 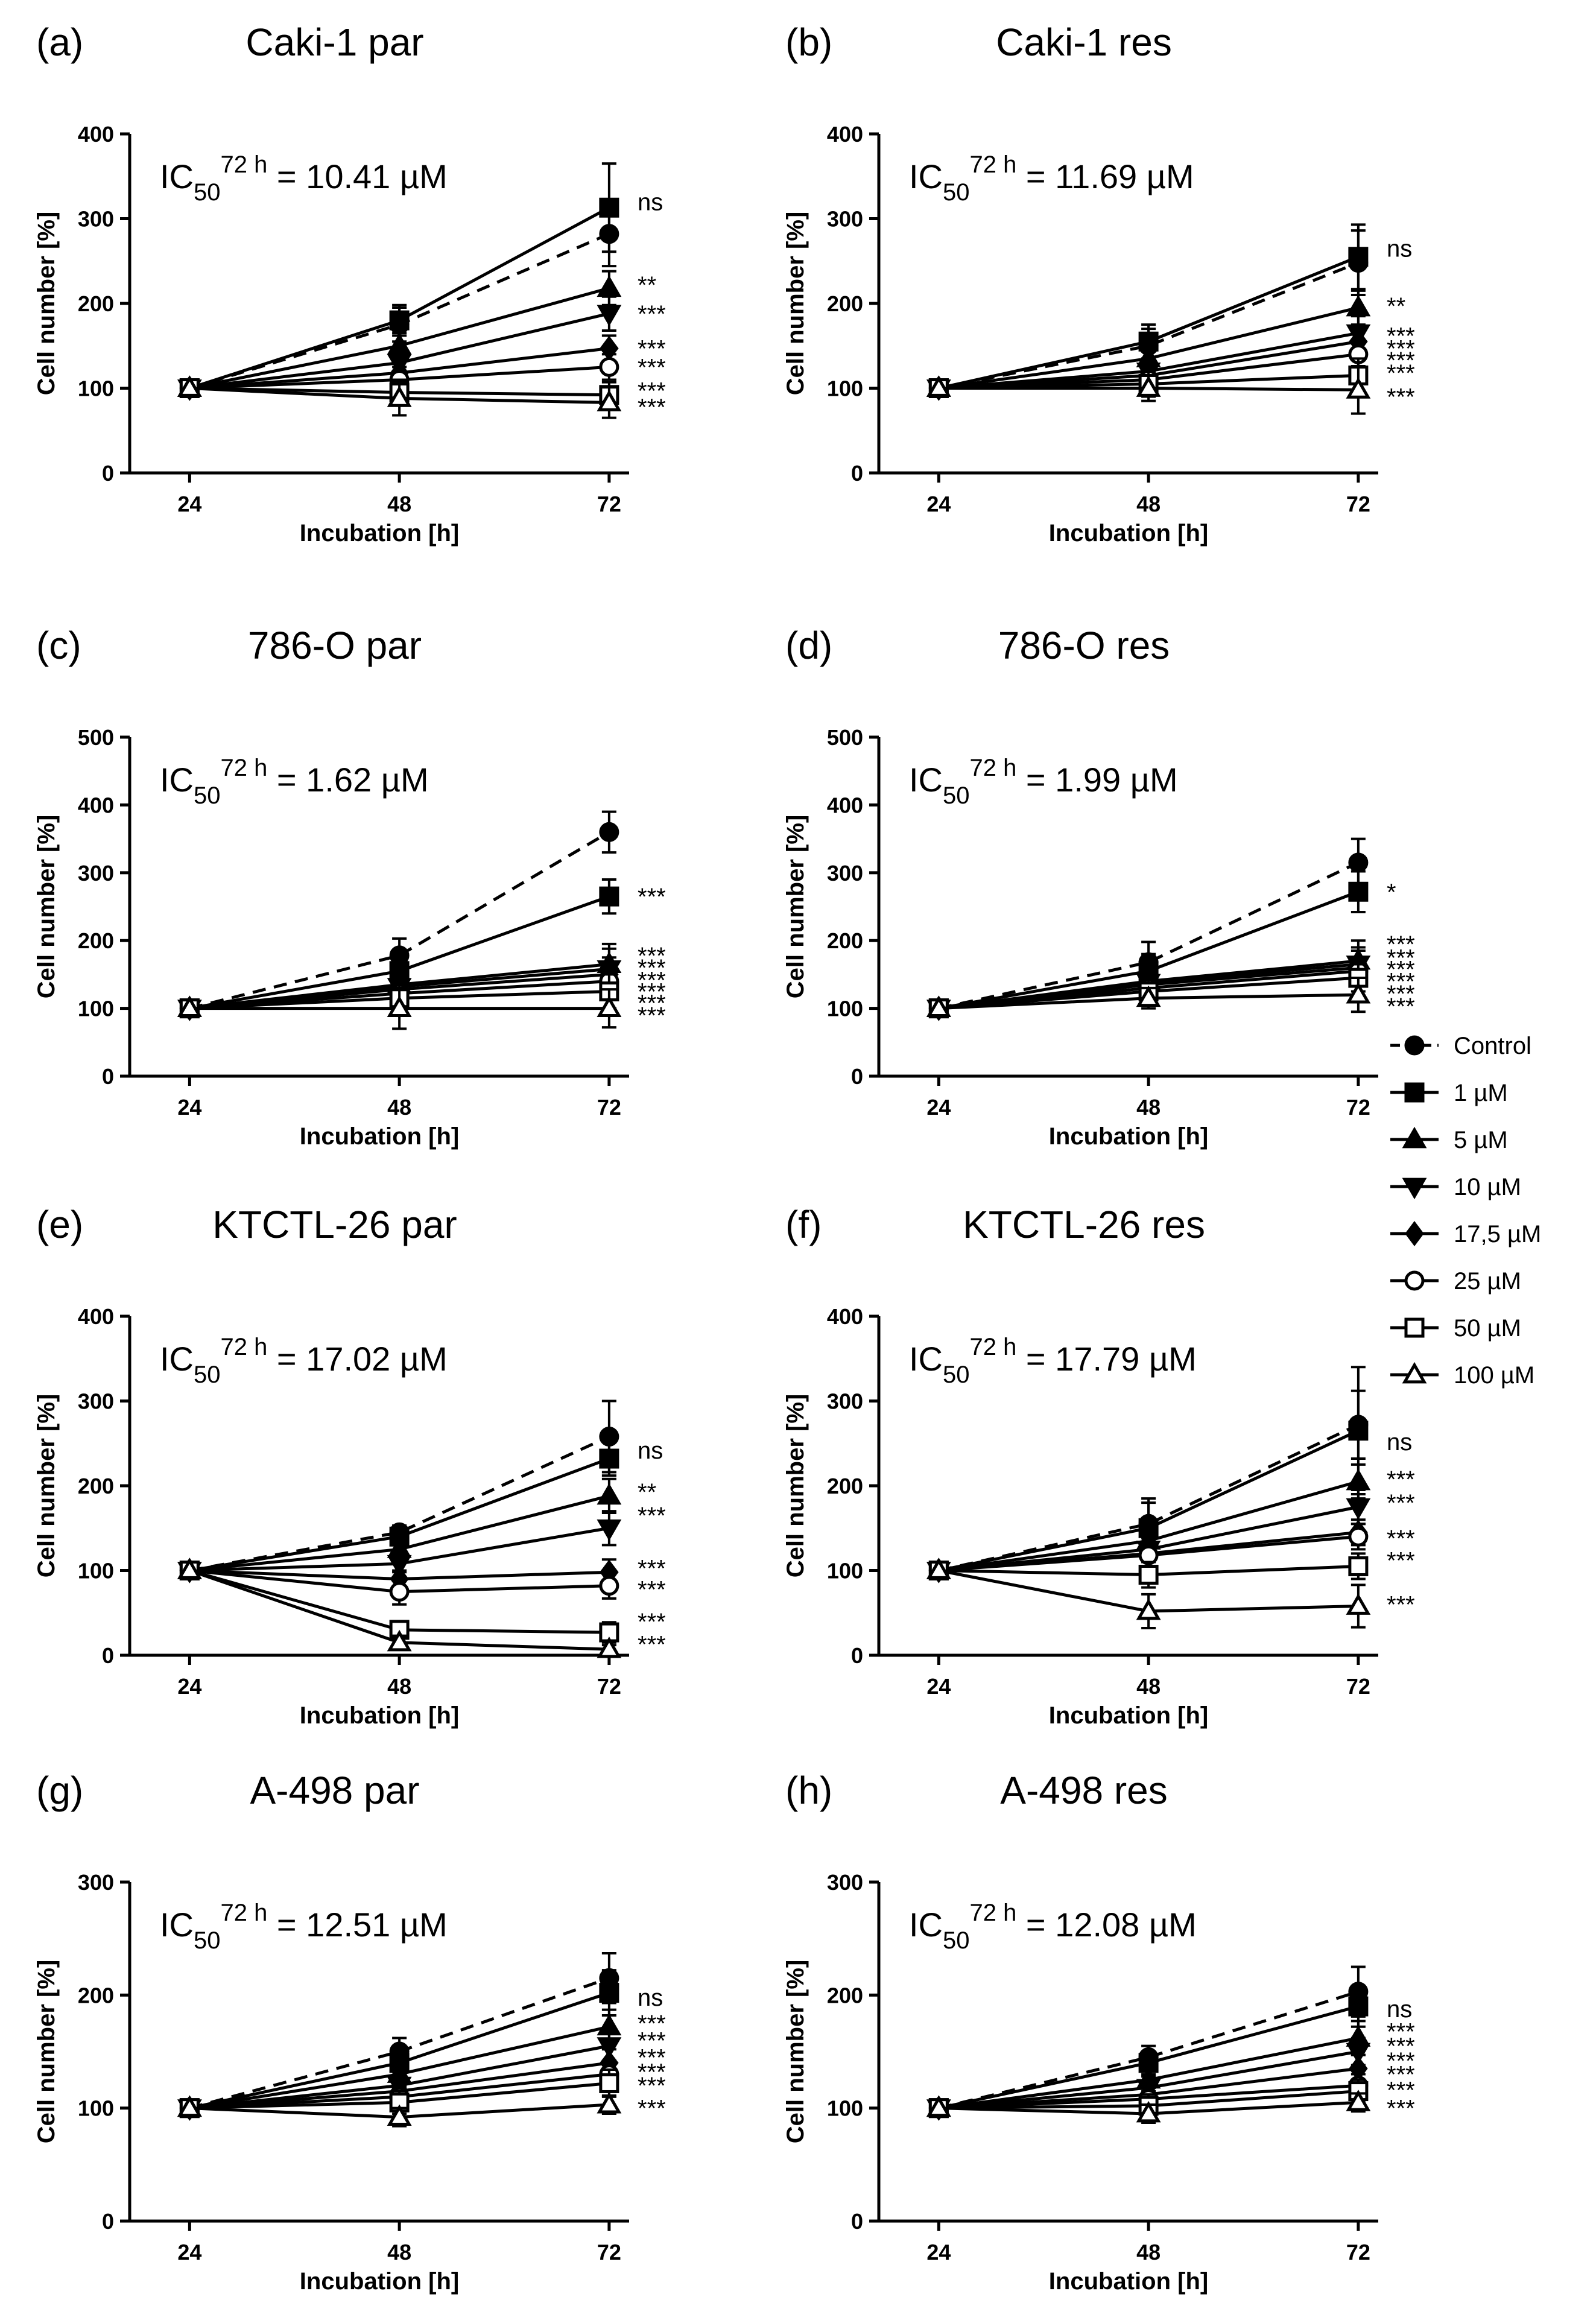 I want to click on significance-label: *, so click(x=1391, y=892).